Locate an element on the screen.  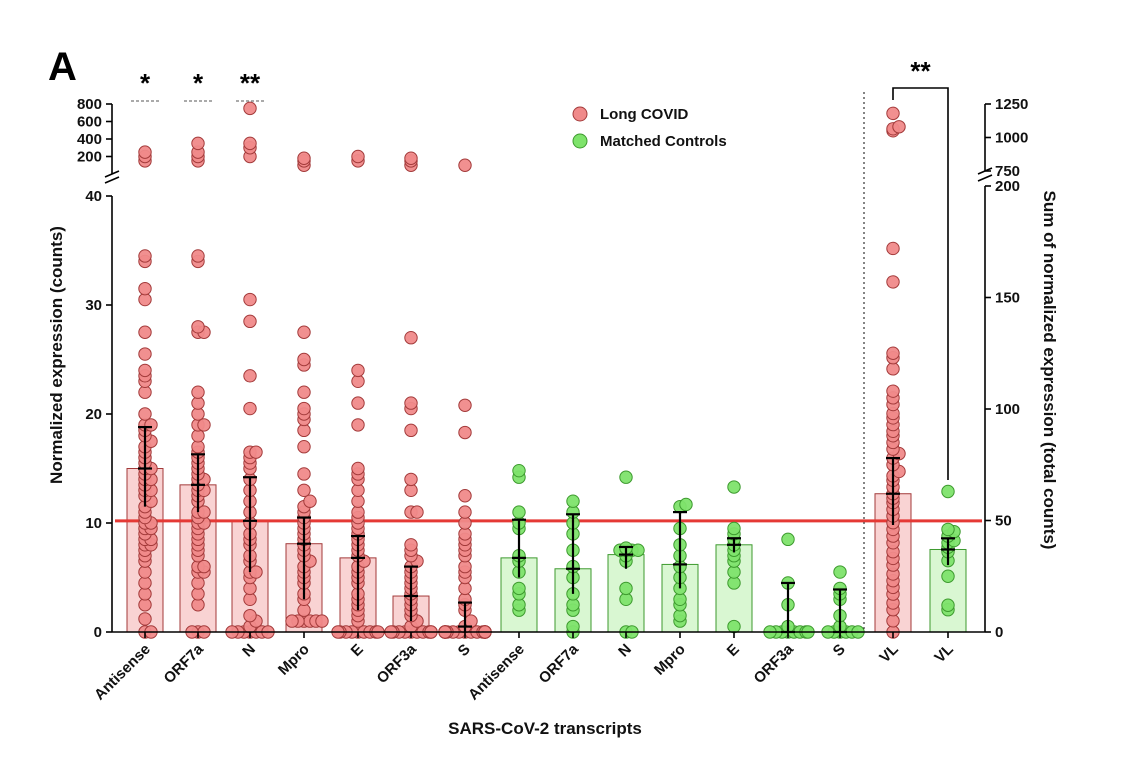
legend-marker-matched-controls is located at coordinates (580, 141).